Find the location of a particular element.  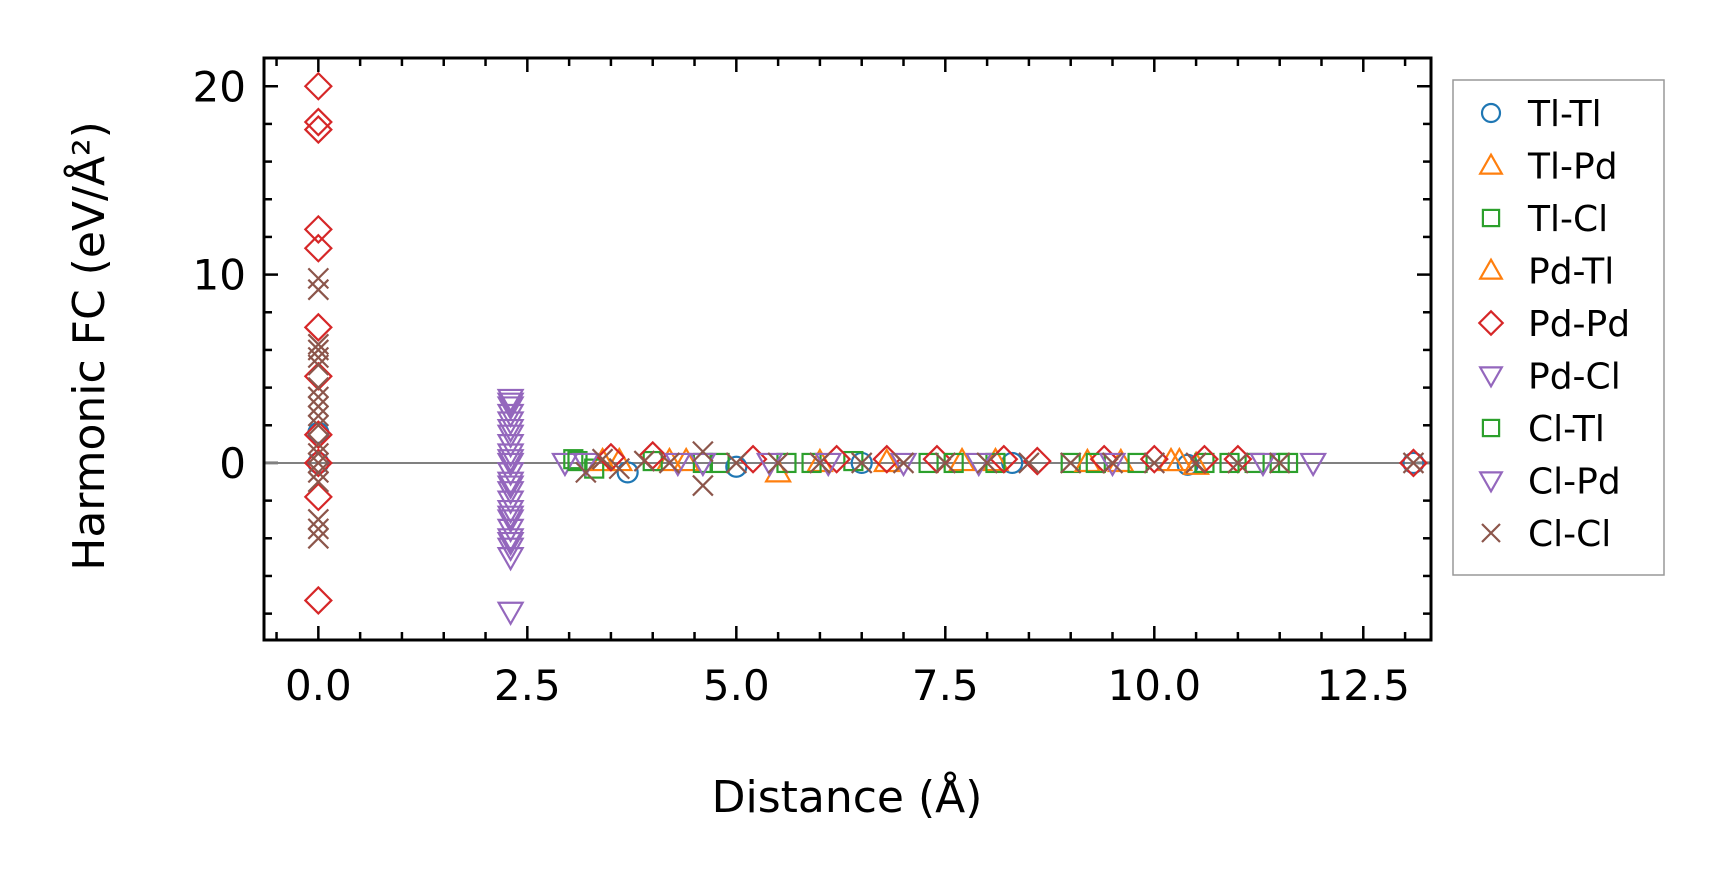

x-axis-label: Distance (Å) is located at coordinates (847, 796).